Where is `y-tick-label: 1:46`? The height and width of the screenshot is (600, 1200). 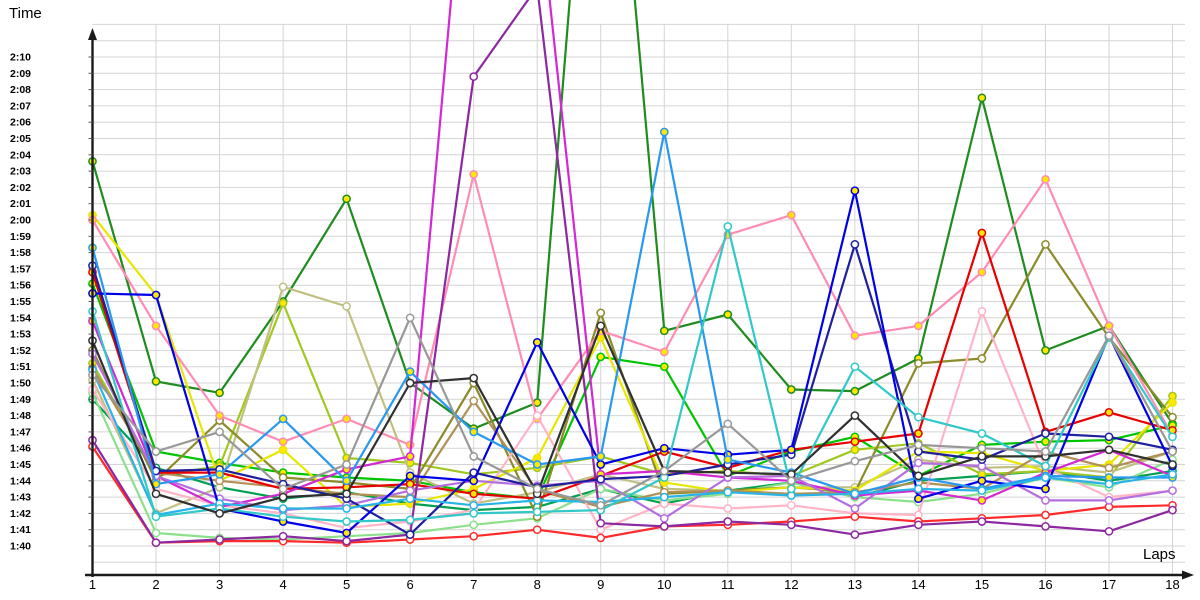 y-tick-label: 1:46 is located at coordinates (20, 449).